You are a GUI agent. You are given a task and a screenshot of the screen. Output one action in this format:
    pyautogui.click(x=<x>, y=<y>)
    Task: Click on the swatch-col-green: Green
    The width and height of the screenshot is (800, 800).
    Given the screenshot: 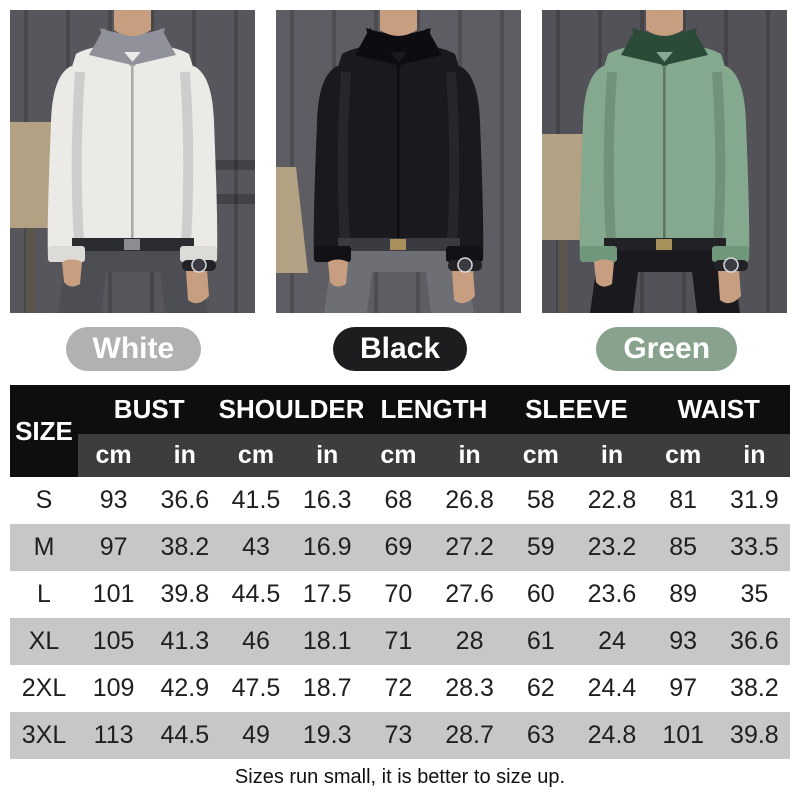 What is the action you would take?
    pyautogui.click(x=666, y=349)
    